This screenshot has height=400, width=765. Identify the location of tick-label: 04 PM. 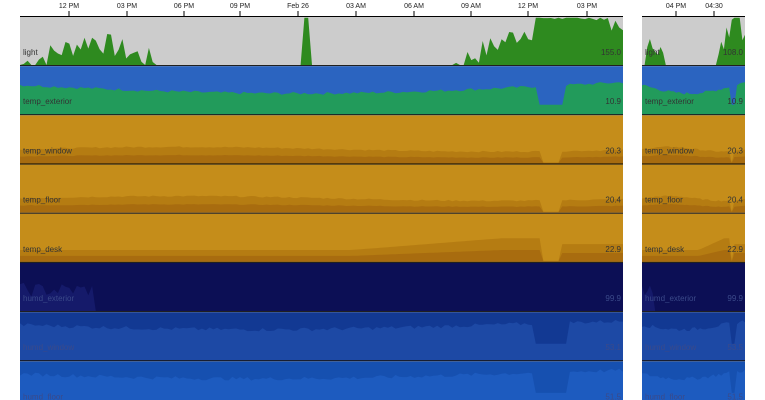
(676, 6).